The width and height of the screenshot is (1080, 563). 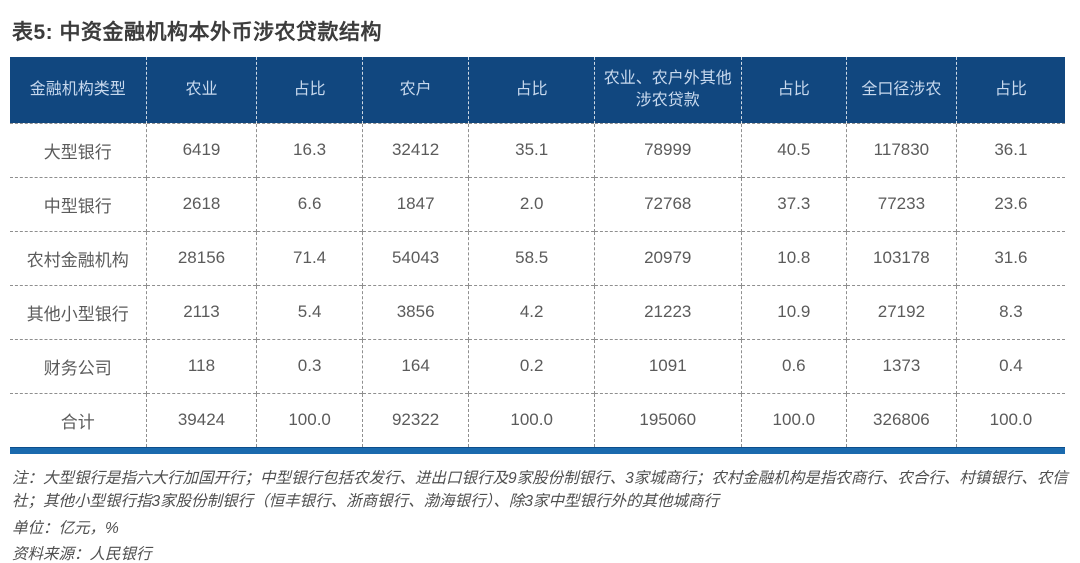 What do you see at coordinates (531, 149) in the screenshot?
I see `data-cell: 35.1` at bounding box center [531, 149].